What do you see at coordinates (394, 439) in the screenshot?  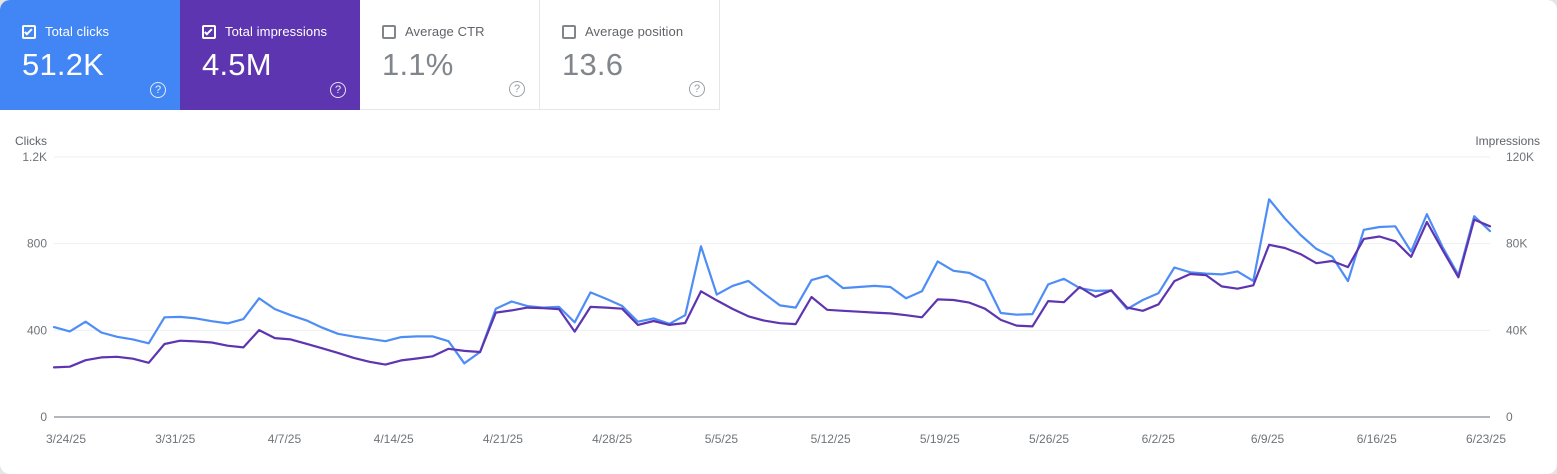 I see `x-axis-tick-label: 4/14/25` at bounding box center [394, 439].